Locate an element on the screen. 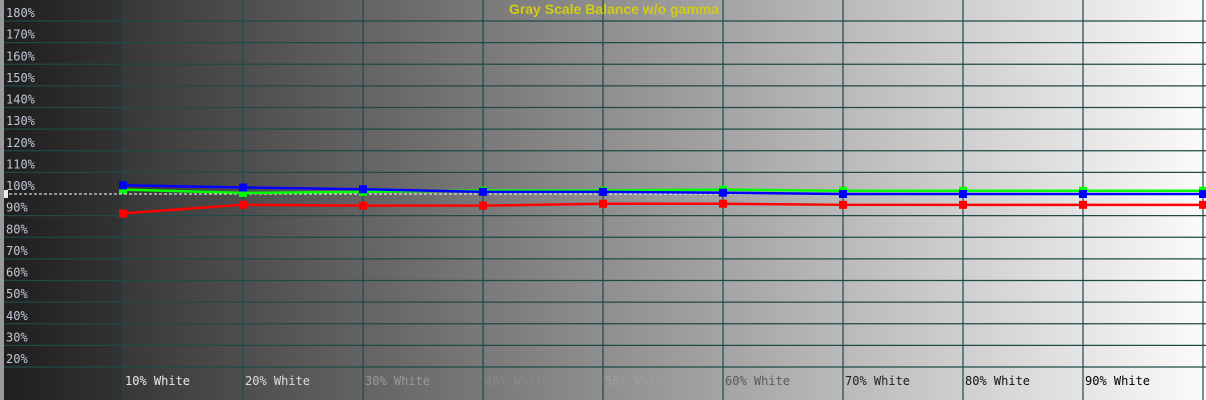  y-tick-label: 60% is located at coordinates (17, 273).